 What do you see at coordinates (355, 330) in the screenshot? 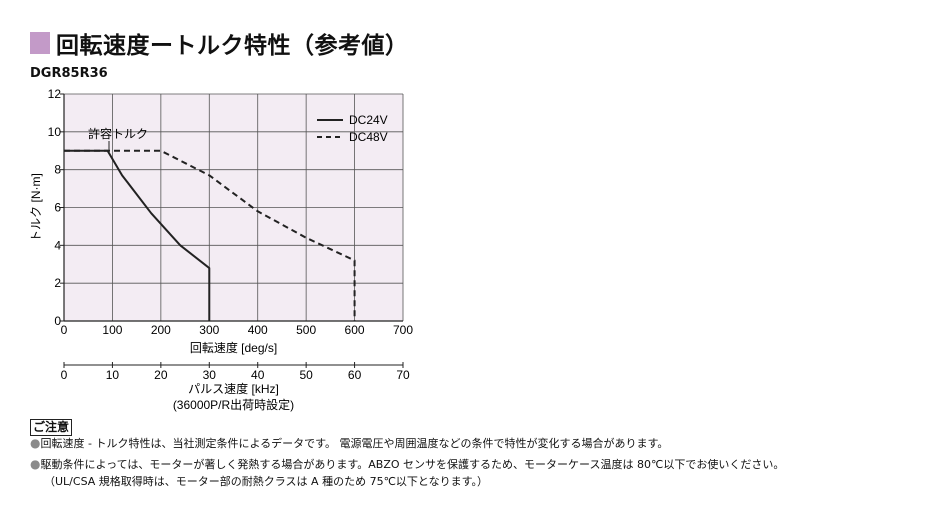
I see `x-tick-label: 600` at bounding box center [355, 330].